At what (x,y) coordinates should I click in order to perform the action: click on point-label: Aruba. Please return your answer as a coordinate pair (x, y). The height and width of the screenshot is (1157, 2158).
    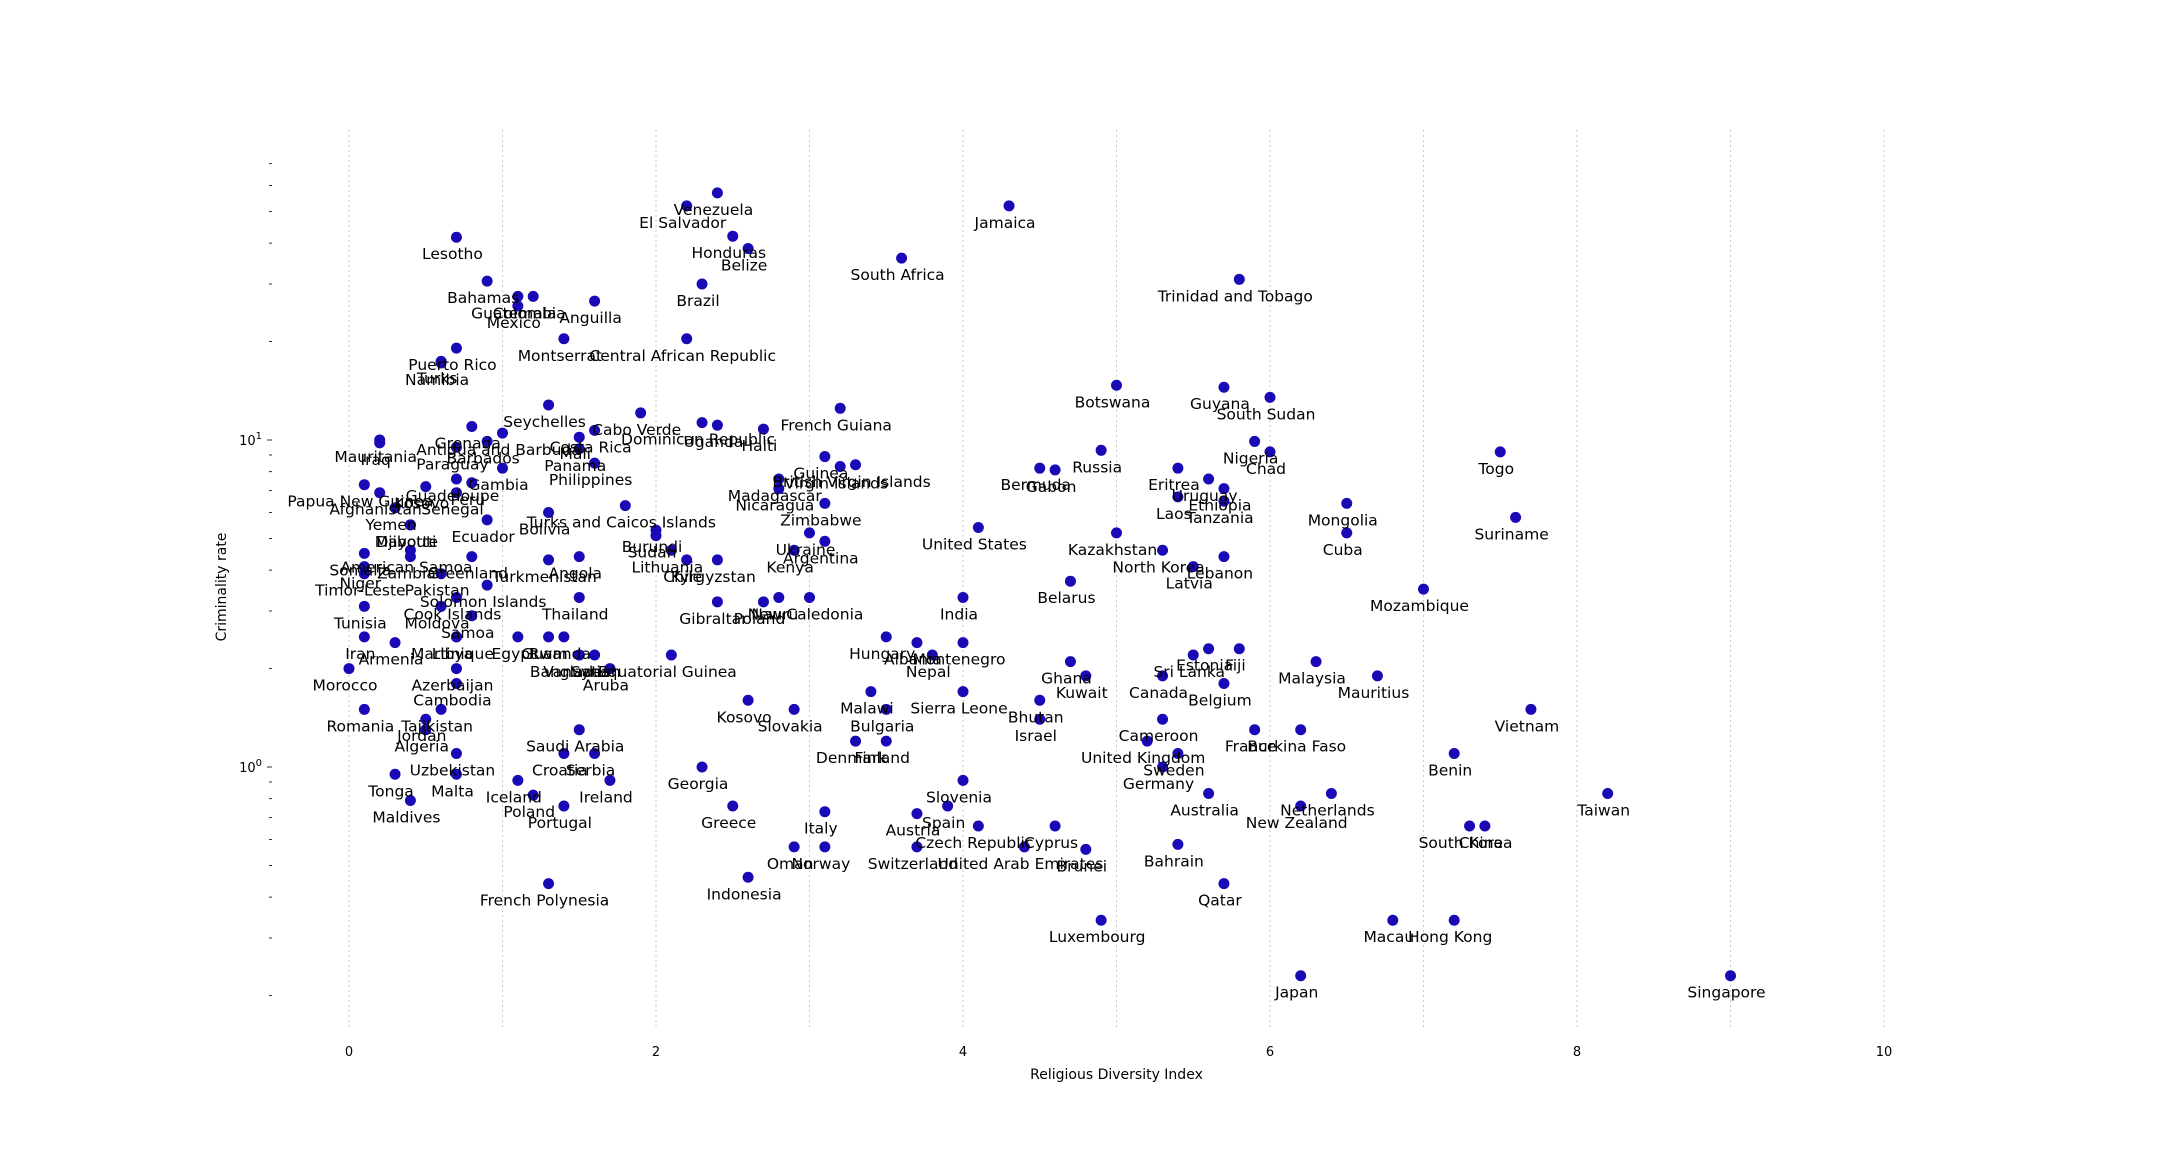
    Looking at the image, I should click on (606, 686).